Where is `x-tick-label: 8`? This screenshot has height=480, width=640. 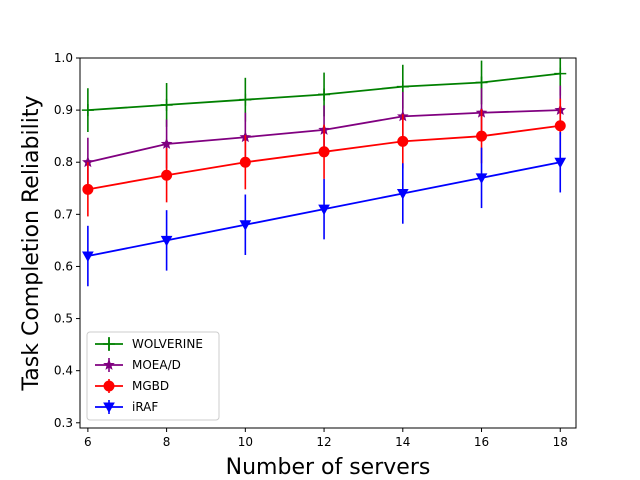 x-tick-label: 8 is located at coordinates (167, 442).